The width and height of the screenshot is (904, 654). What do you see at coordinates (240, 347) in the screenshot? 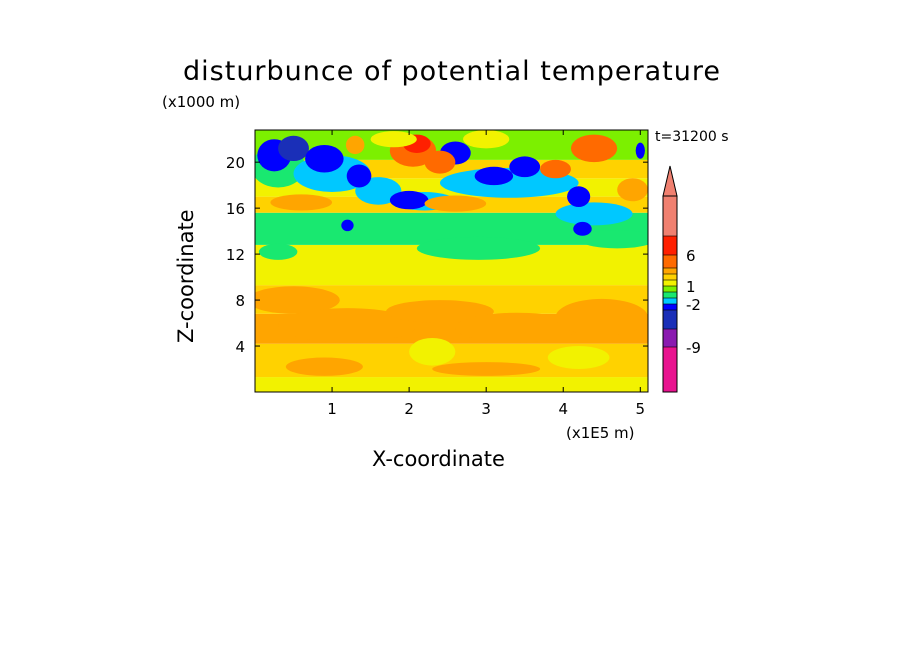
I see `y-tick-label: 4` at bounding box center [240, 347].